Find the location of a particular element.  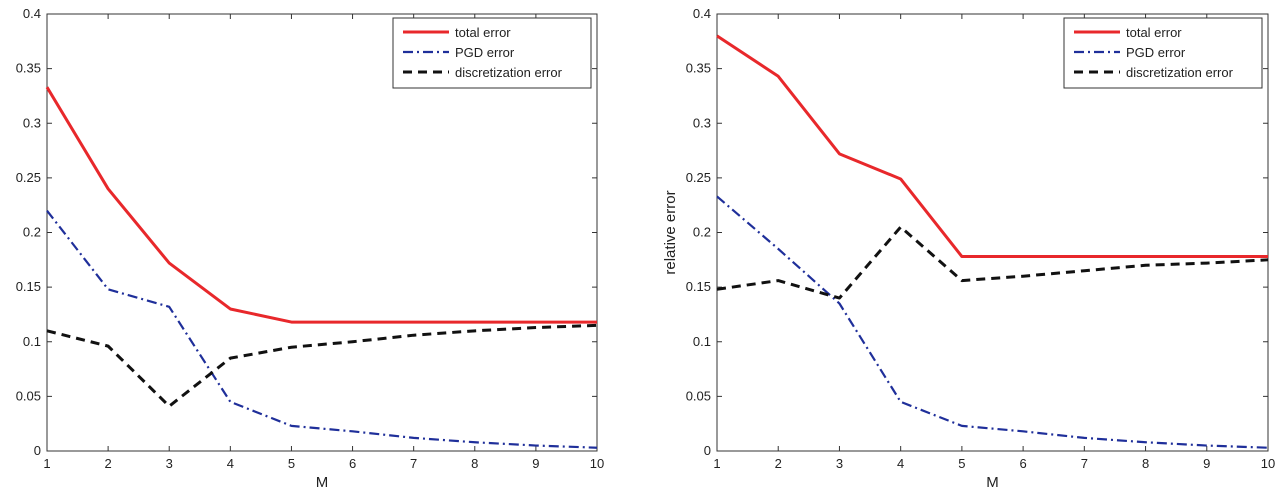

chart-1-y-tick-label: 0.35 is located at coordinates (28, 68).